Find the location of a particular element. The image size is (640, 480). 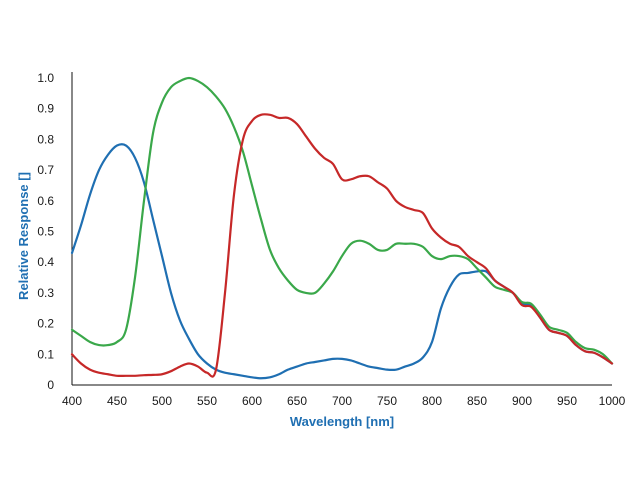

x-tick-label: 500 is located at coordinates (162, 401).